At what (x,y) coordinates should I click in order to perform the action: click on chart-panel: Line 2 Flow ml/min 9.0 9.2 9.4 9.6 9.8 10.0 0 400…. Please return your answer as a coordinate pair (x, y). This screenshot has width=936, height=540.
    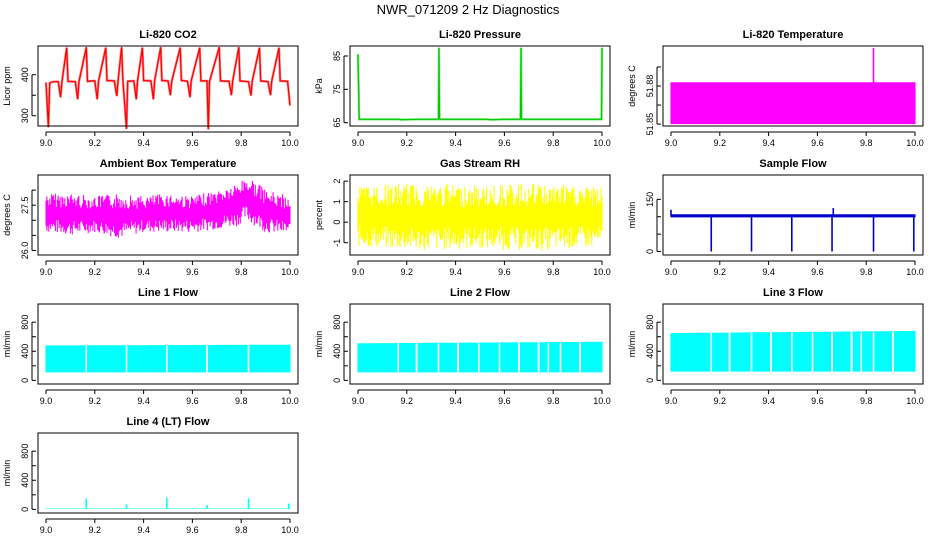
    Looking at the image, I should click on (462, 346).